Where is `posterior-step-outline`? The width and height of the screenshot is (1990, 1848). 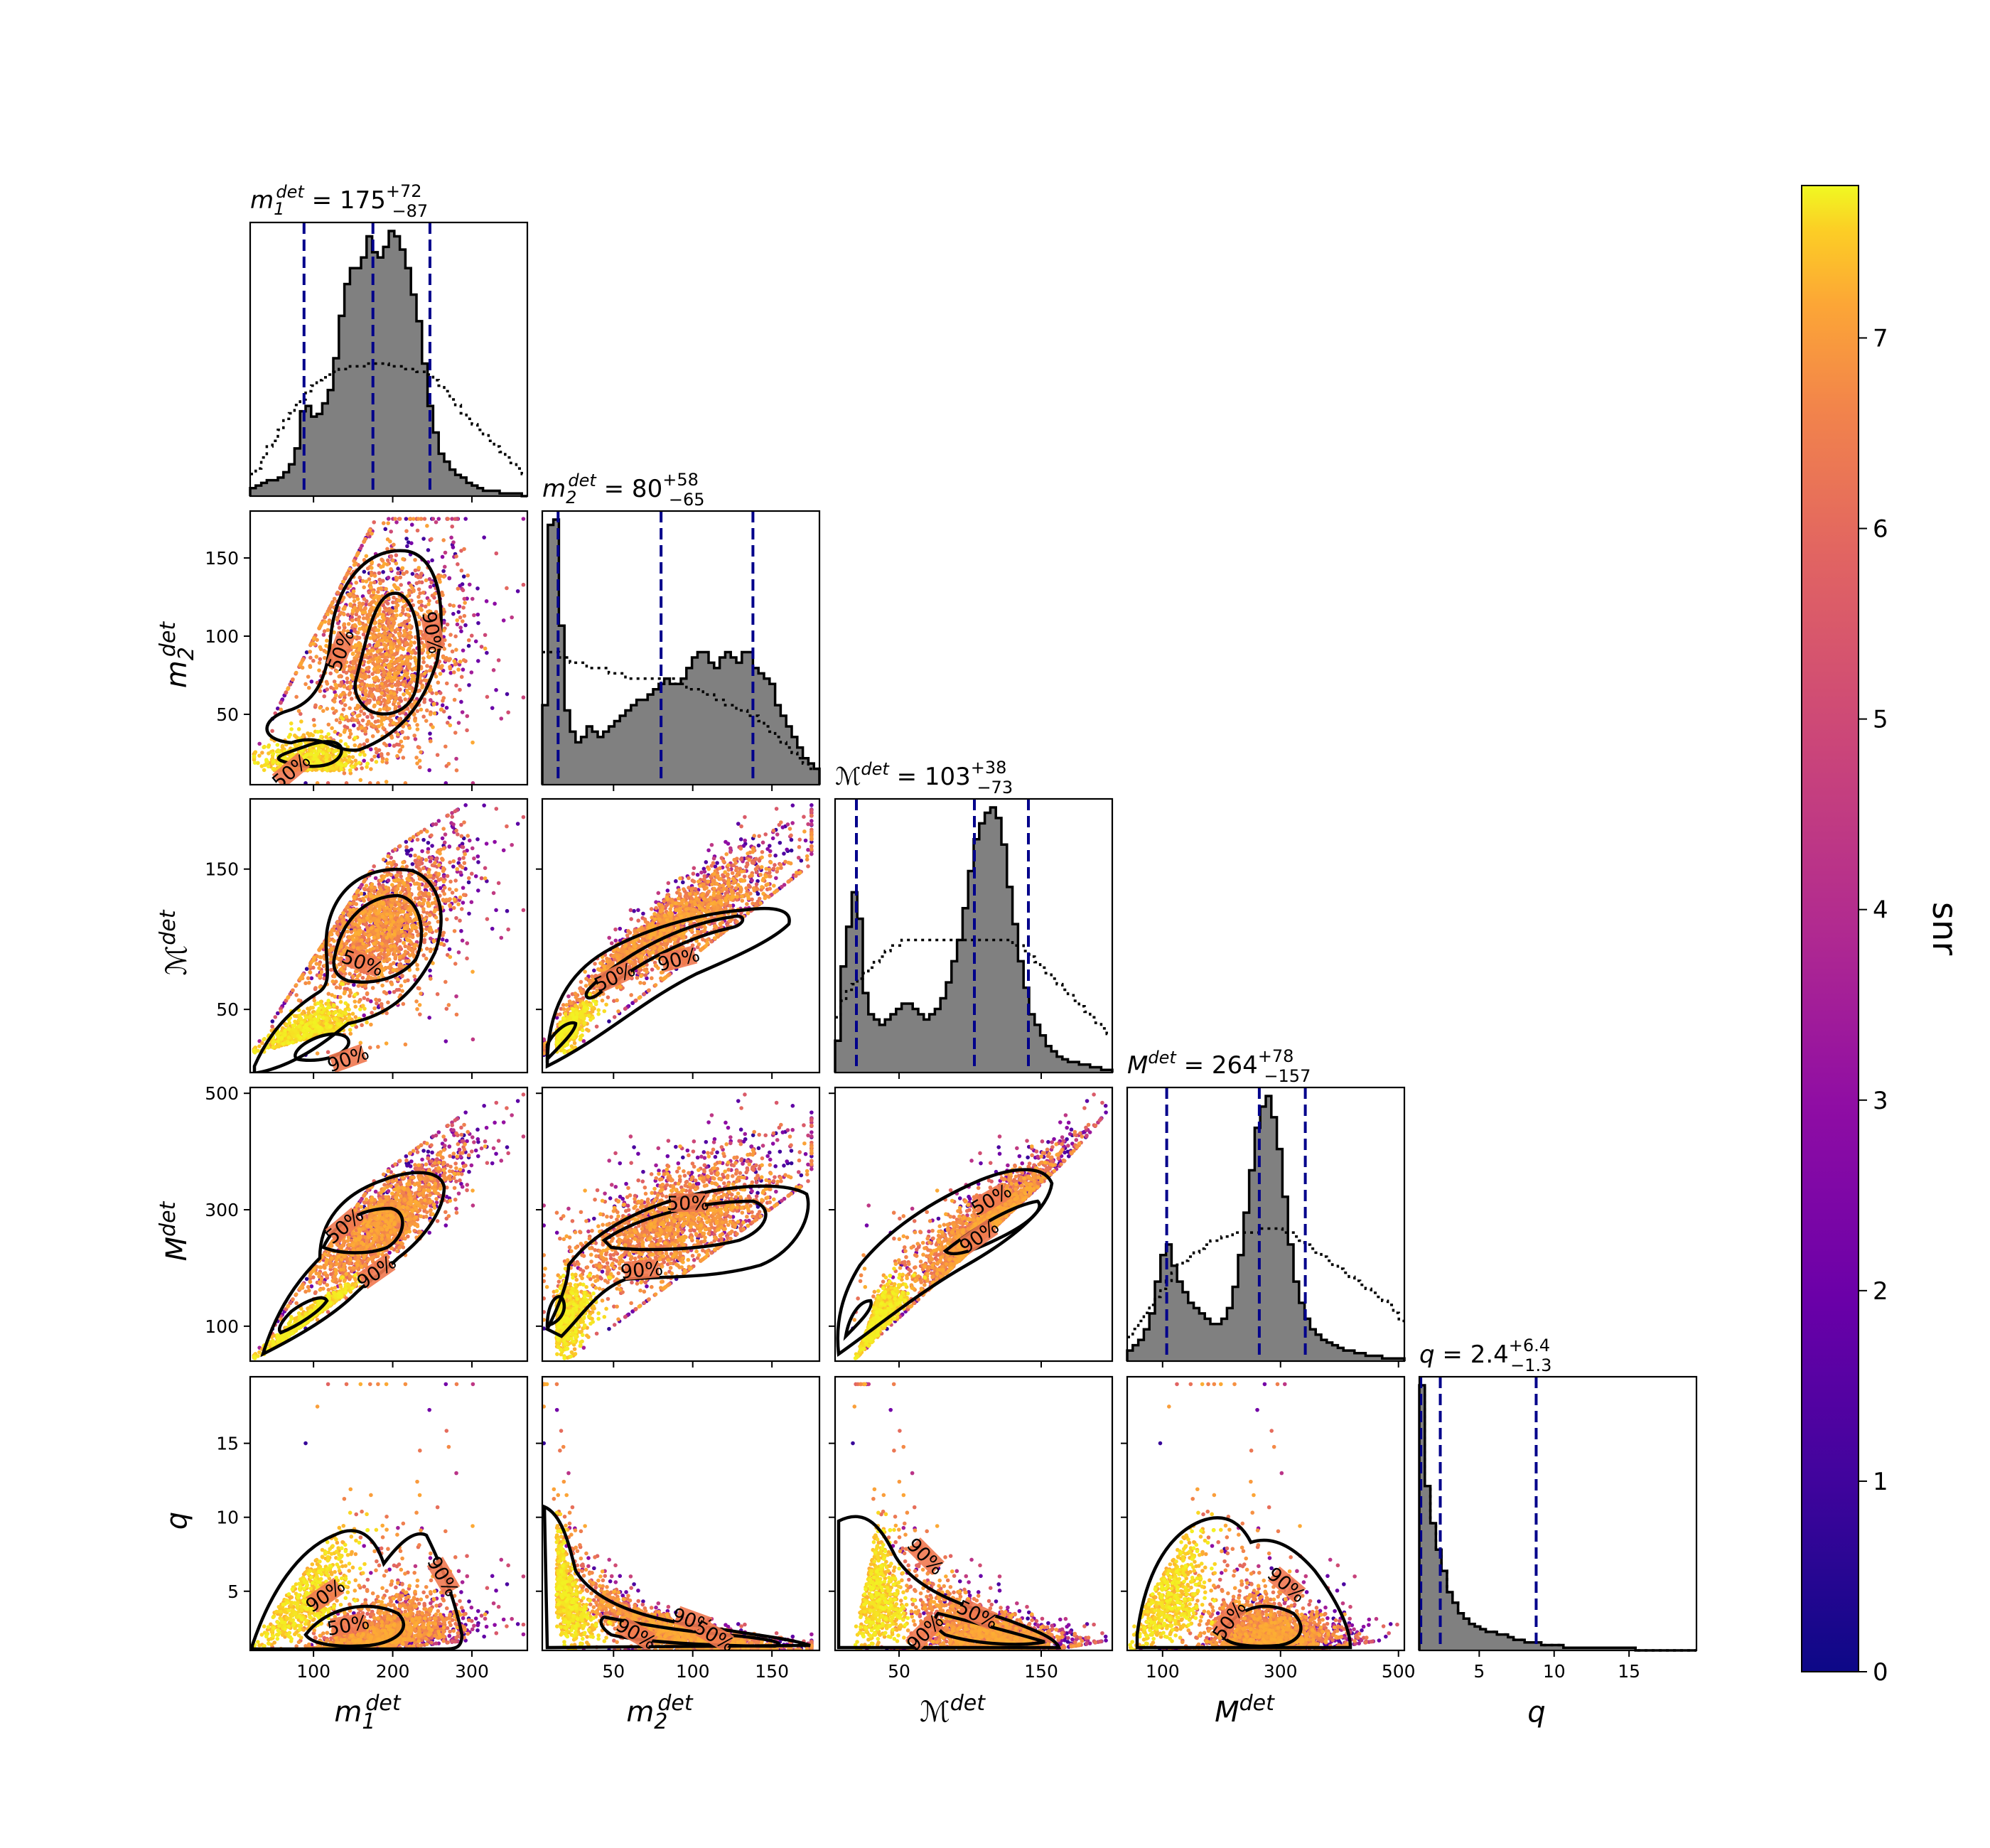 posterior-step-outline is located at coordinates (388, 364).